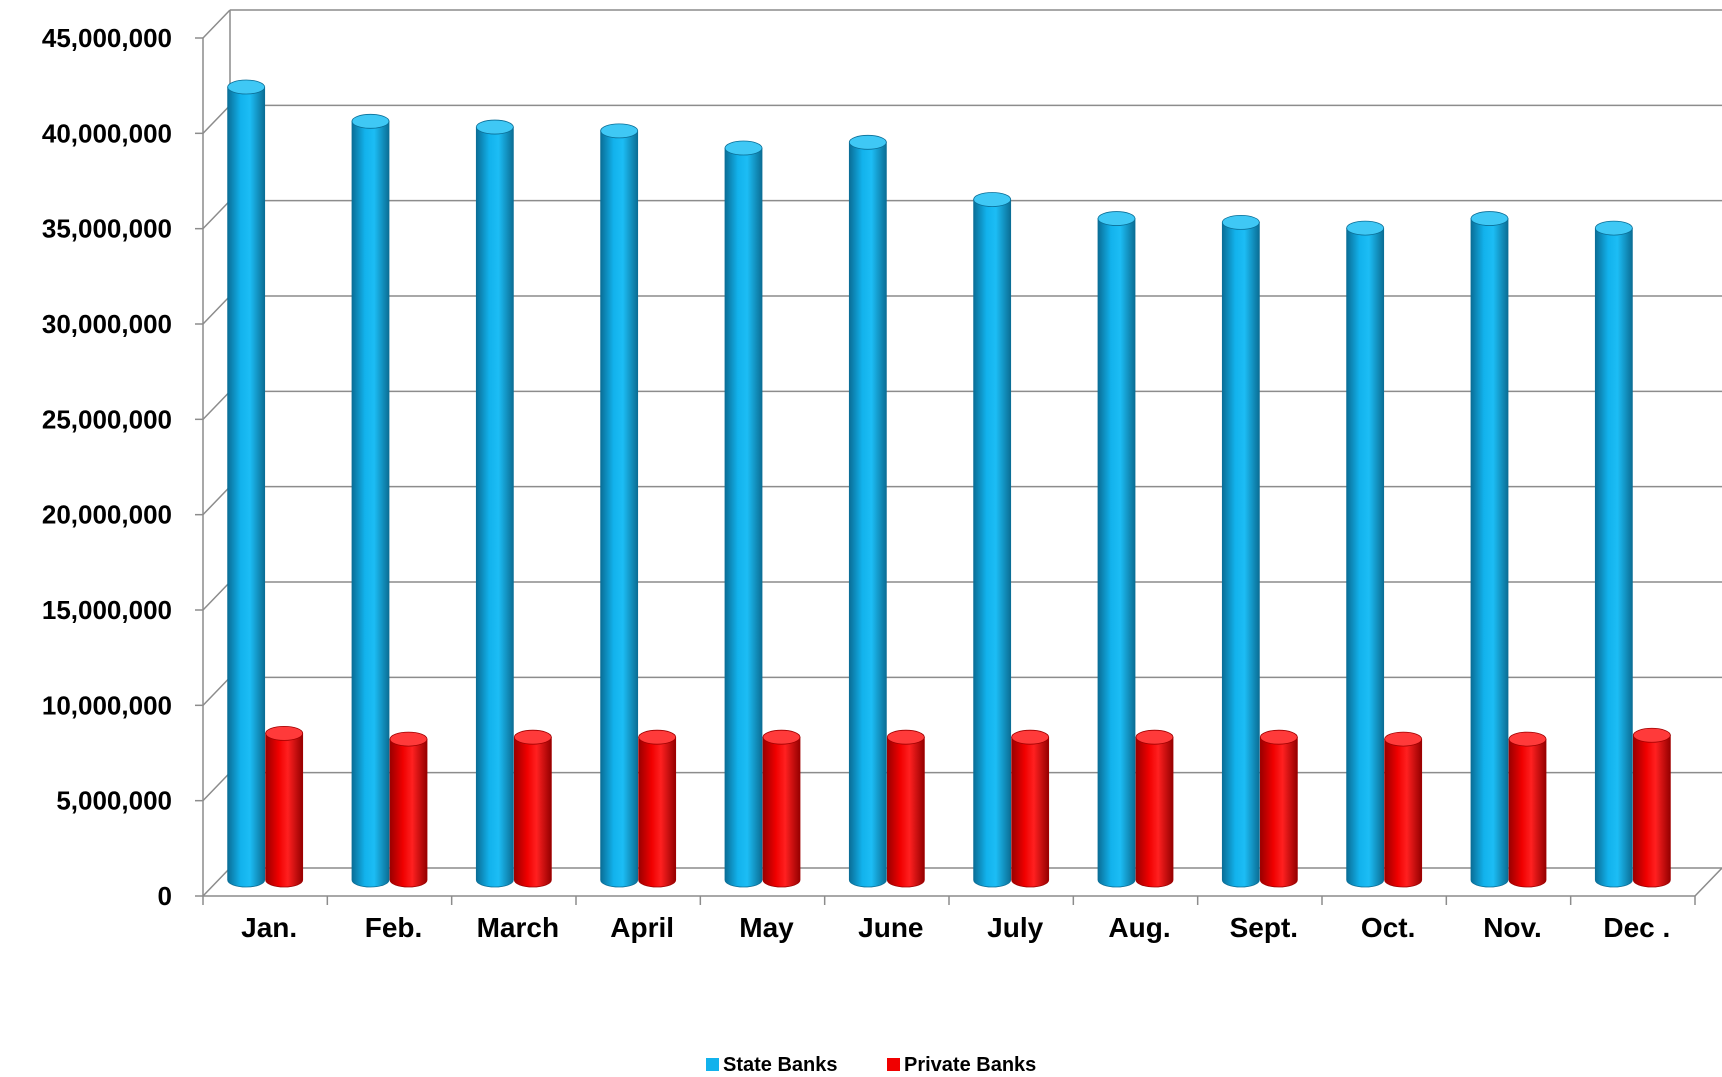 The height and width of the screenshot is (1077, 1722). Describe the element at coordinates (766, 927) in the screenshot. I see `x-category-label: May` at that location.